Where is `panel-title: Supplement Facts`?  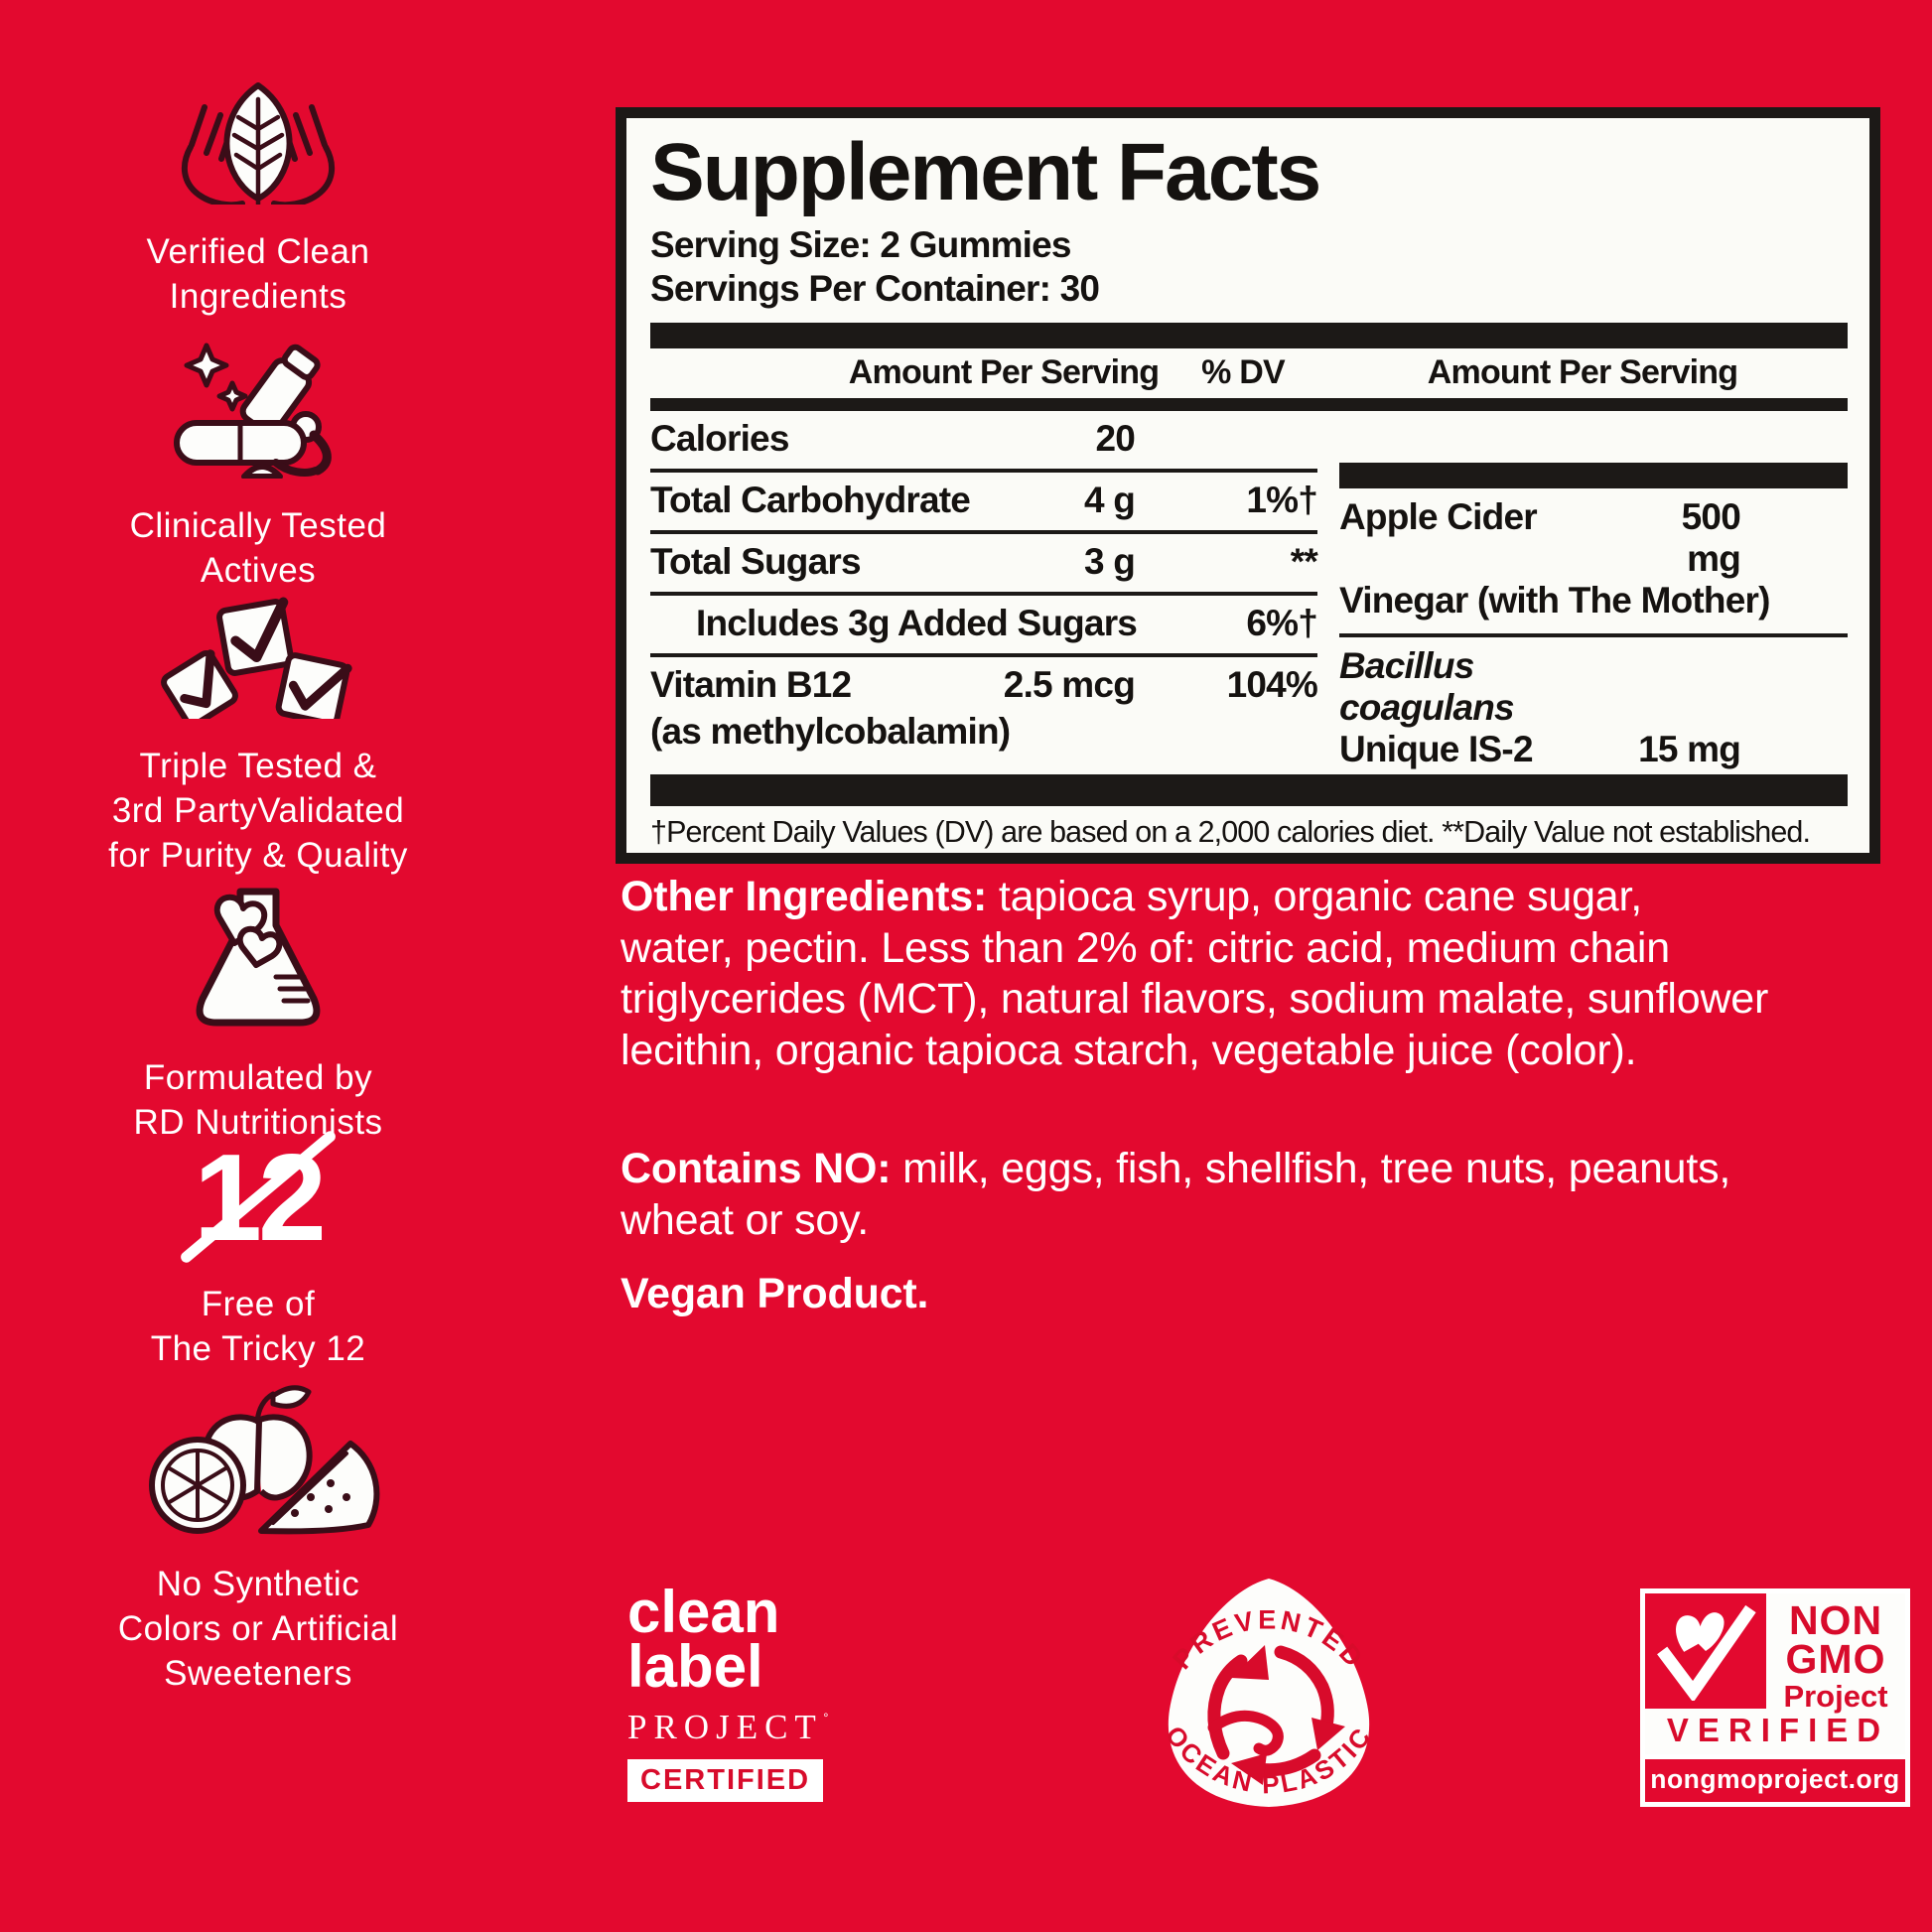
panel-title: Supplement Facts is located at coordinates (986, 172).